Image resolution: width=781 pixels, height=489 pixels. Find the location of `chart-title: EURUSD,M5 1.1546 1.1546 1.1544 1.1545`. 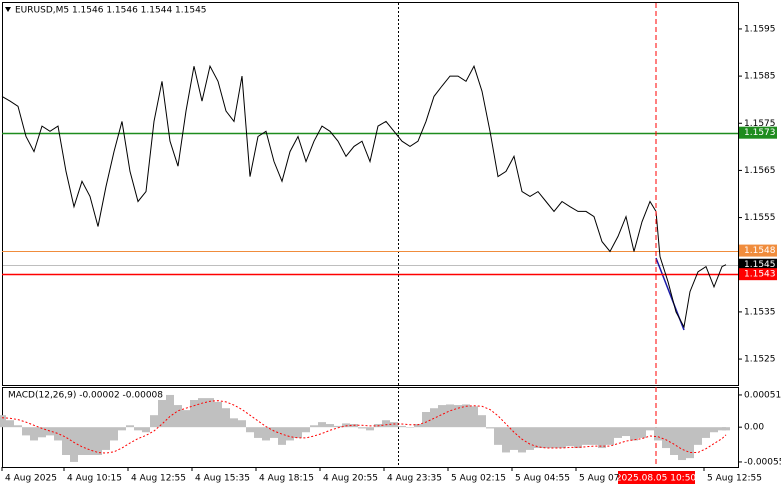

chart-title: EURUSD,M5 1.1546 1.1546 1.1544 1.1545 is located at coordinates (111, 11).